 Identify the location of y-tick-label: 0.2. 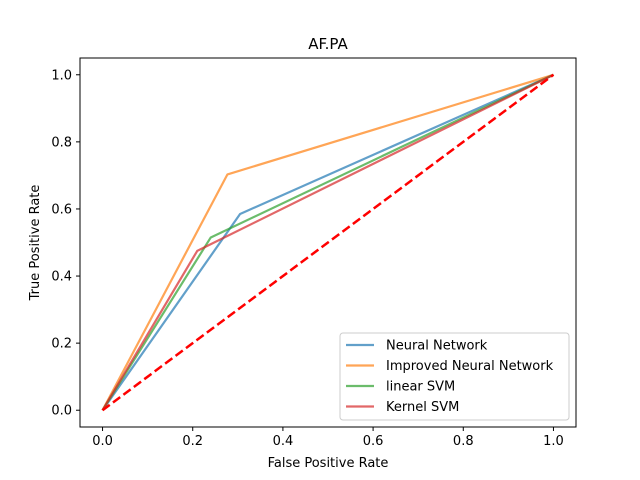
(61, 344).